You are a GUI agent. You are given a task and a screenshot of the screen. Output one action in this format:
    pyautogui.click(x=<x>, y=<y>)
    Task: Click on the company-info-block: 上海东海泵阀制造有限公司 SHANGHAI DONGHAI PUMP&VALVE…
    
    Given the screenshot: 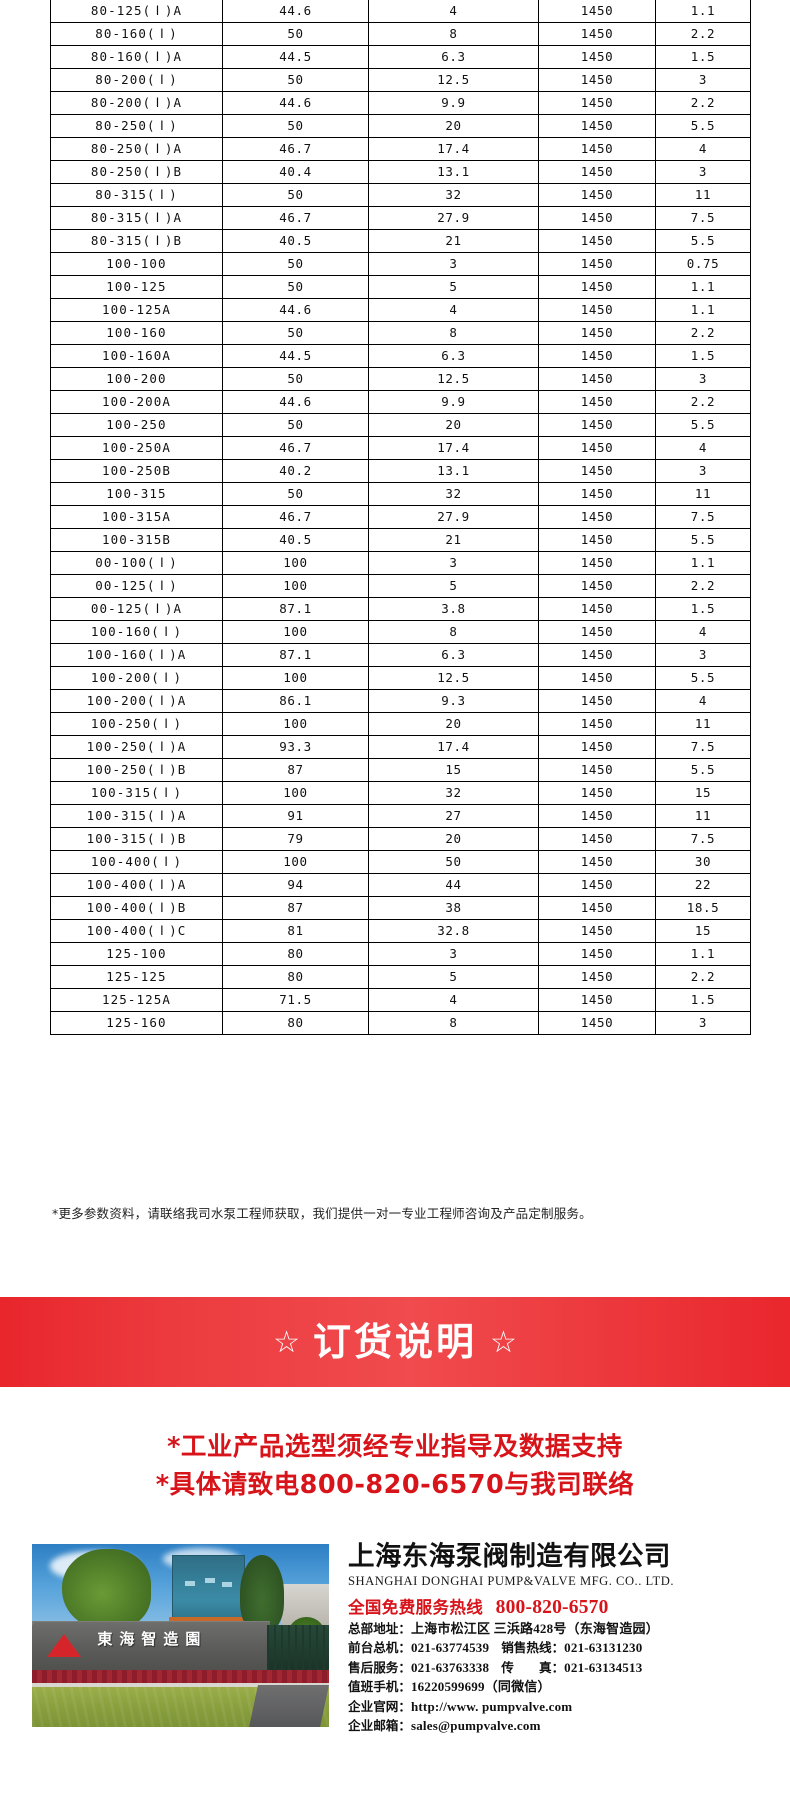 What is the action you would take?
    pyautogui.click(x=563, y=1639)
    